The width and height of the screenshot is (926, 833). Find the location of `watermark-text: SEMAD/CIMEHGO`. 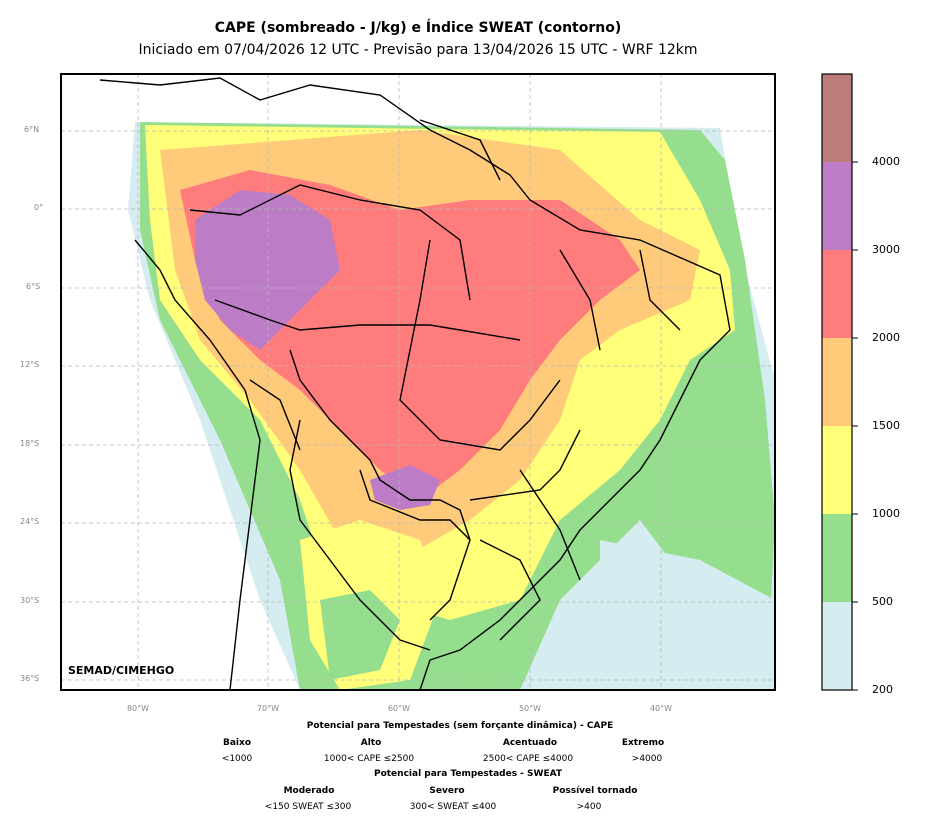

watermark-text: SEMAD/CIMEHGO is located at coordinates (121, 670).